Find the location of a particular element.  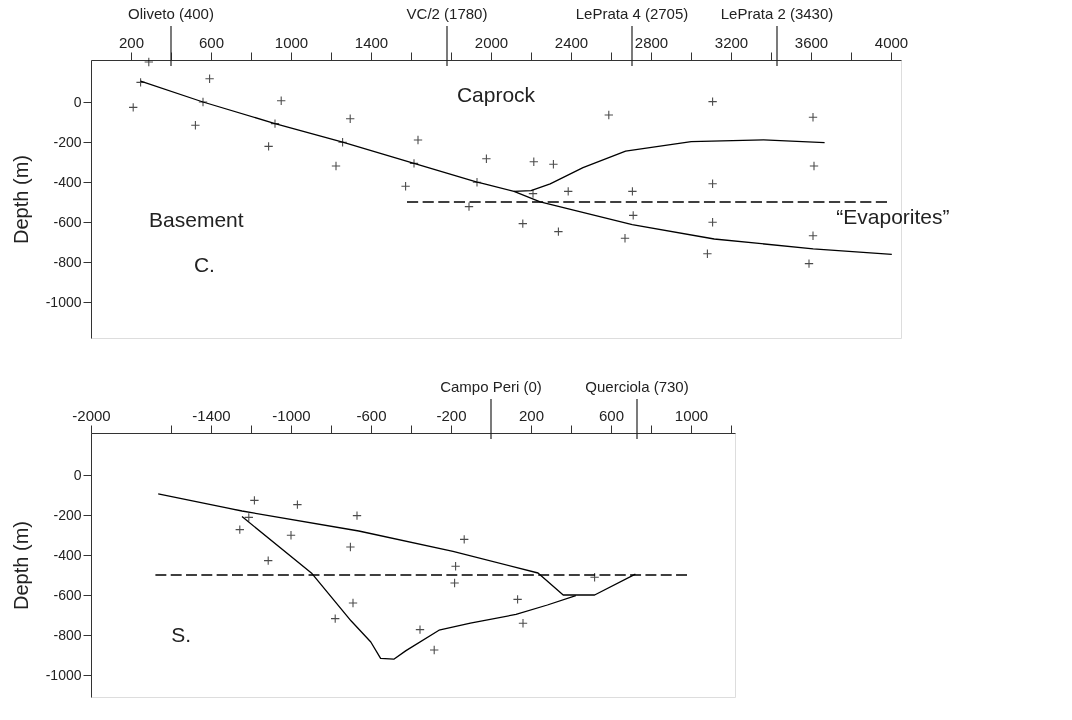

x-tick-label: -200 is located at coordinates (451, 415).